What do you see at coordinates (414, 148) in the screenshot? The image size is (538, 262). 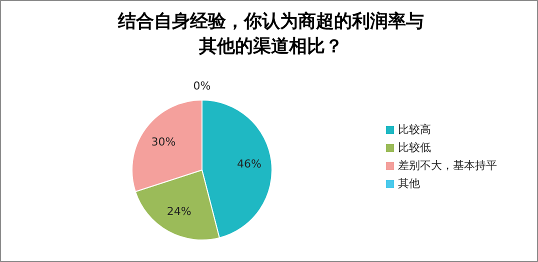 I see `legend-label: 比较低` at bounding box center [414, 148].